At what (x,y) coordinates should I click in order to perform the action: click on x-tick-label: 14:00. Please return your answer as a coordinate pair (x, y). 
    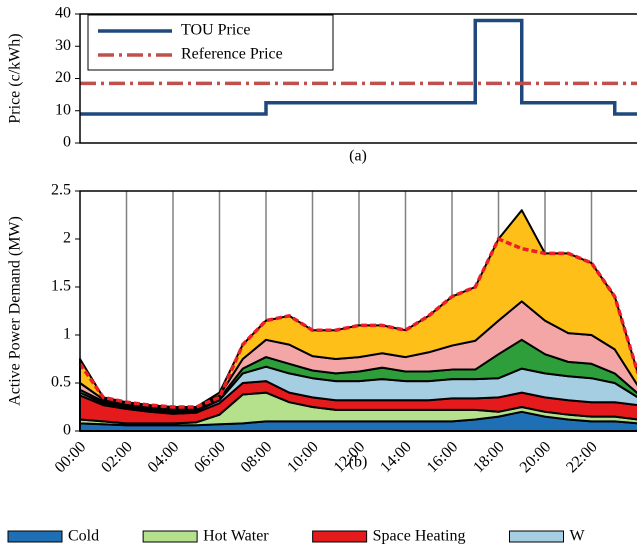
    Looking at the image, I should click on (396, 457).